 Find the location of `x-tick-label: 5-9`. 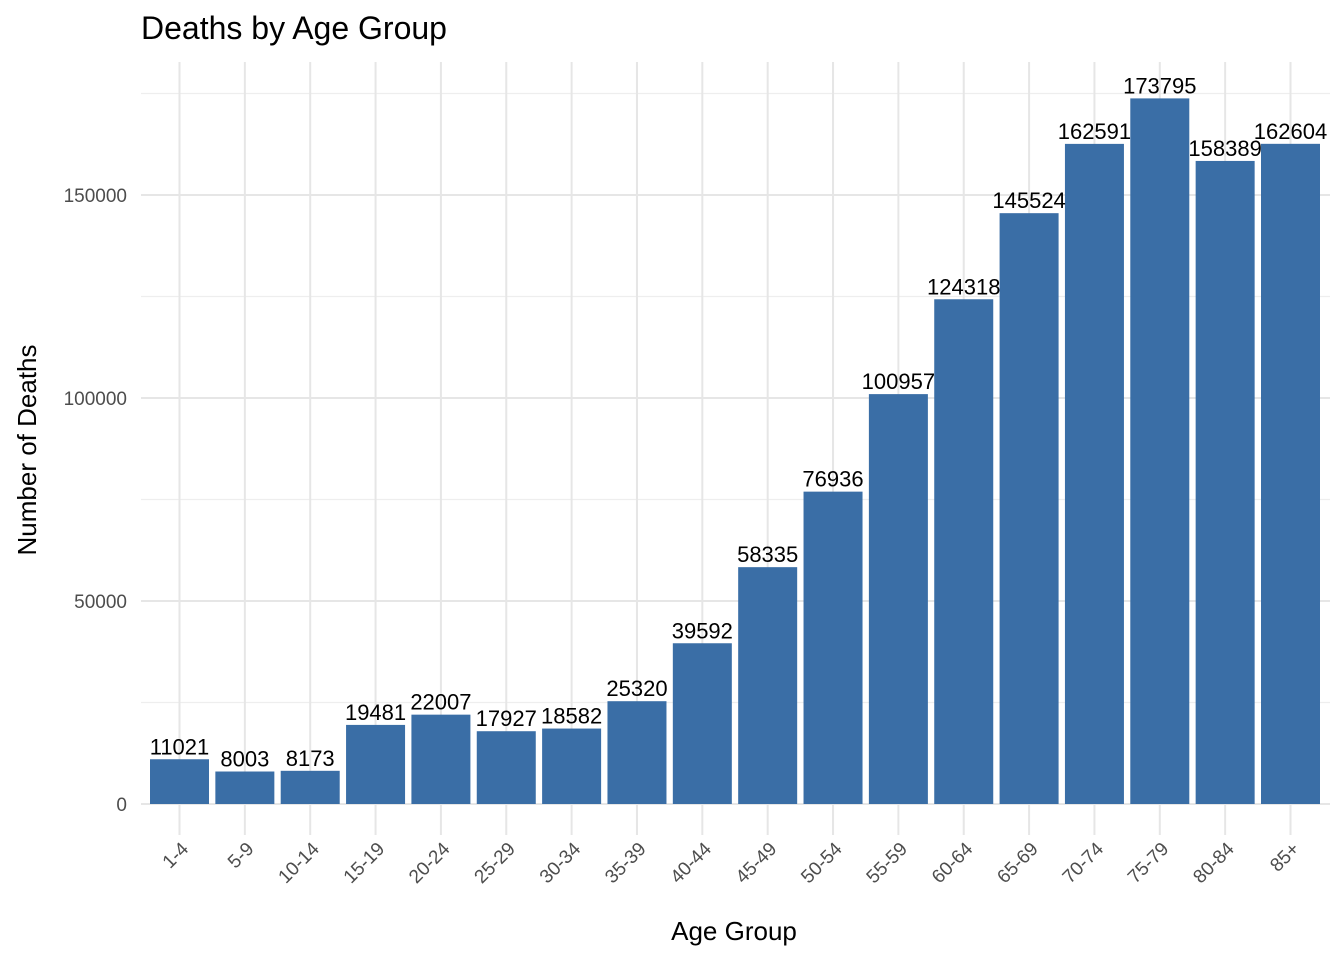

x-tick-label: 5-9 is located at coordinates (241, 856).